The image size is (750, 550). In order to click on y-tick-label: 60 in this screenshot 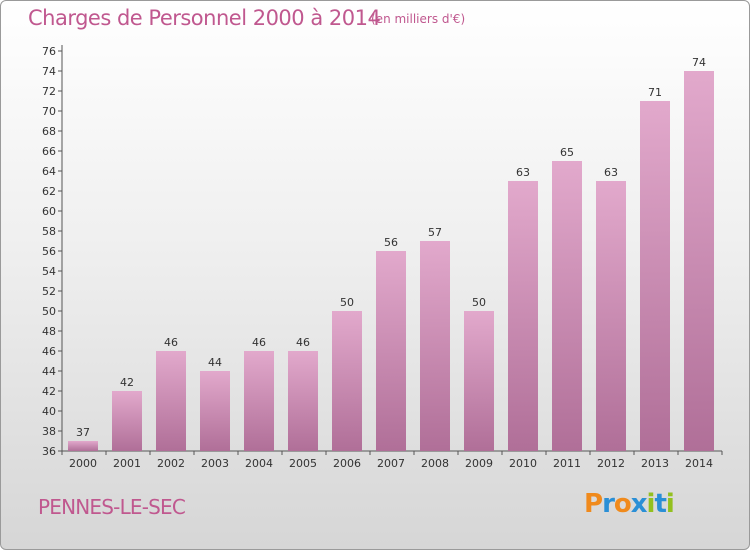, I will do `click(49, 211)`.